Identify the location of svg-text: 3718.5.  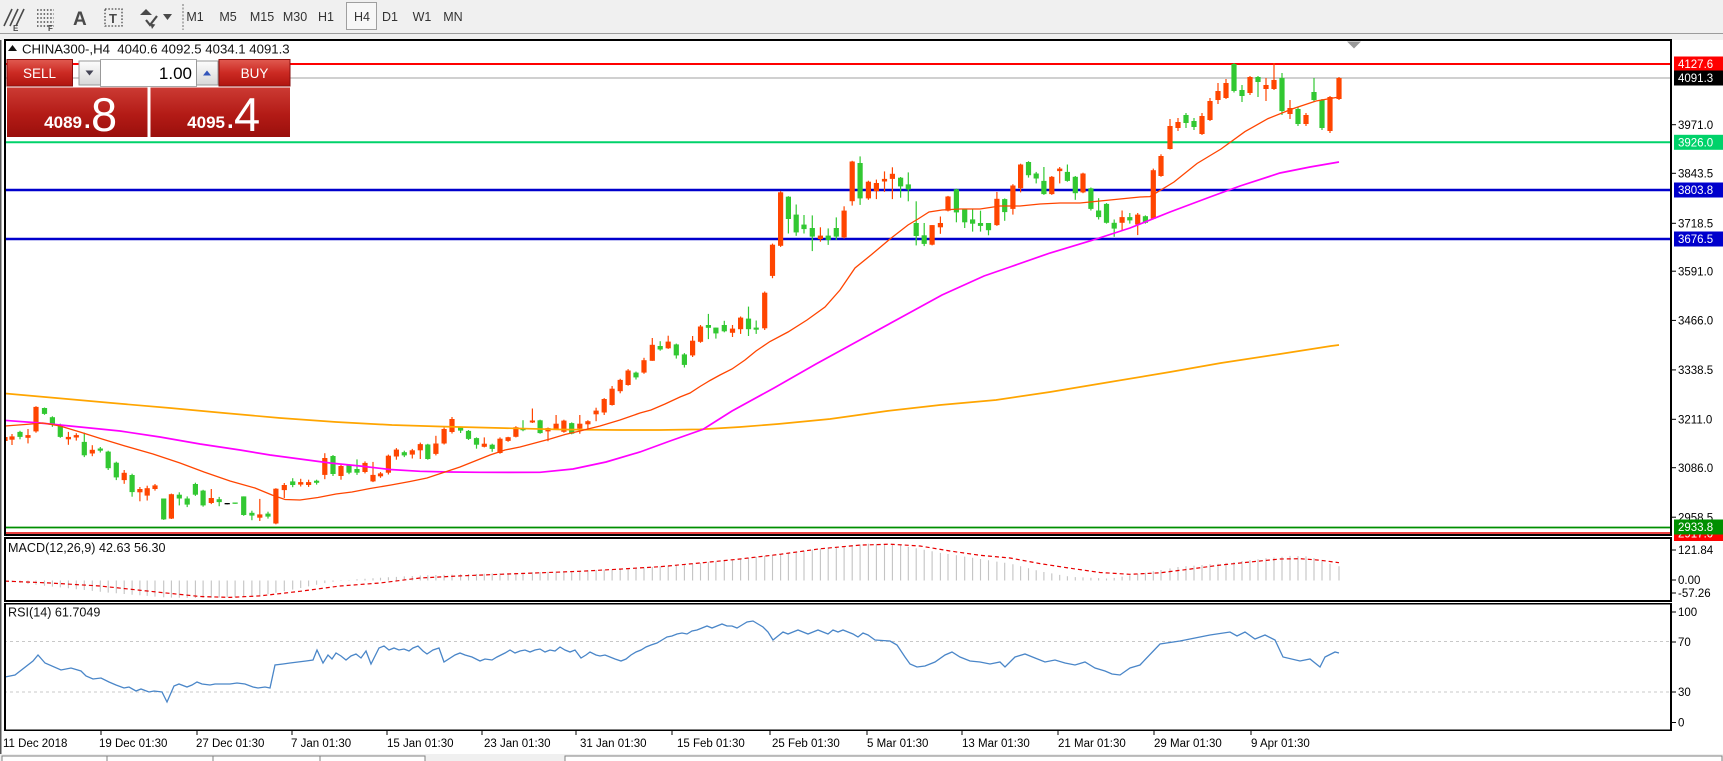
(1695, 225).